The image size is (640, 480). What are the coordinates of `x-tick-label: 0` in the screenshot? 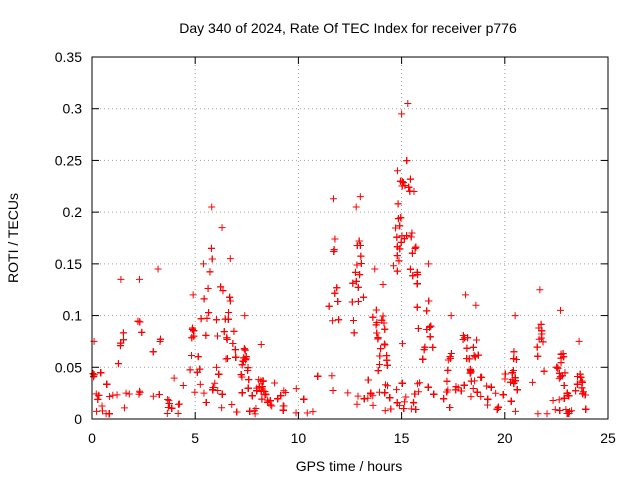 It's located at (92, 438).